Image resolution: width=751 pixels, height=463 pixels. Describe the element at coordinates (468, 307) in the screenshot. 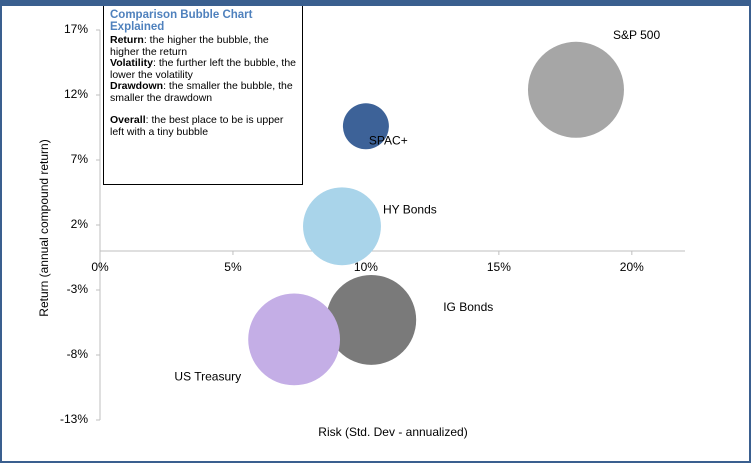

I see `bubble-label: IG Bonds` at that location.